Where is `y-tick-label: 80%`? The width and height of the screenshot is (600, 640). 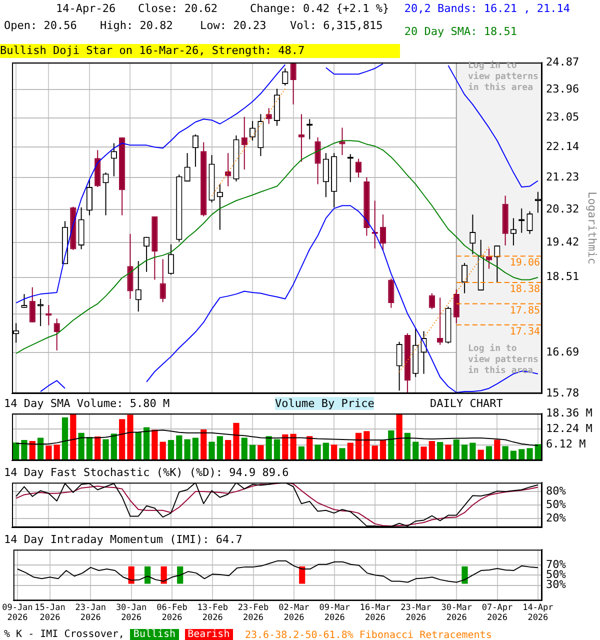 y-tick-label: 80% is located at coordinates (556, 491).